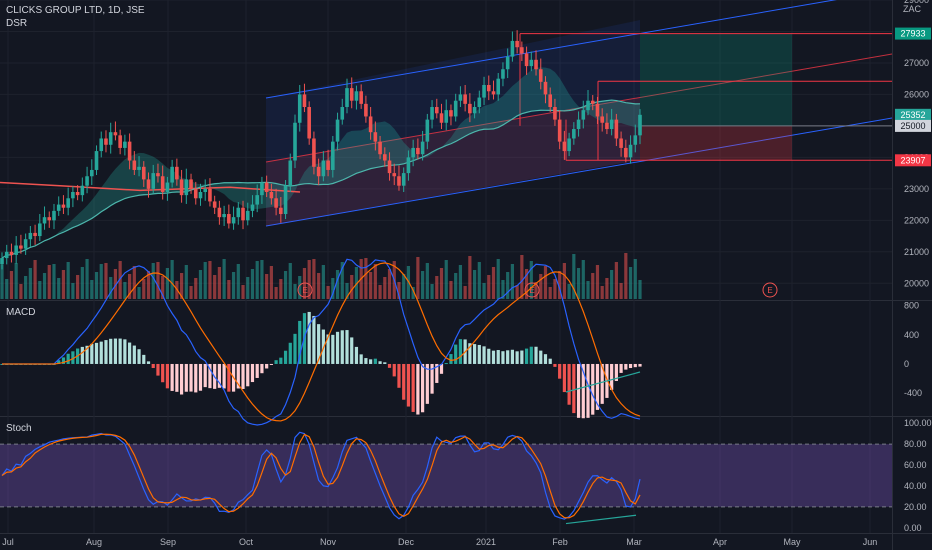  Describe the element at coordinates (8, 542) in the screenshot. I see `time-tick-label: Jul` at that location.